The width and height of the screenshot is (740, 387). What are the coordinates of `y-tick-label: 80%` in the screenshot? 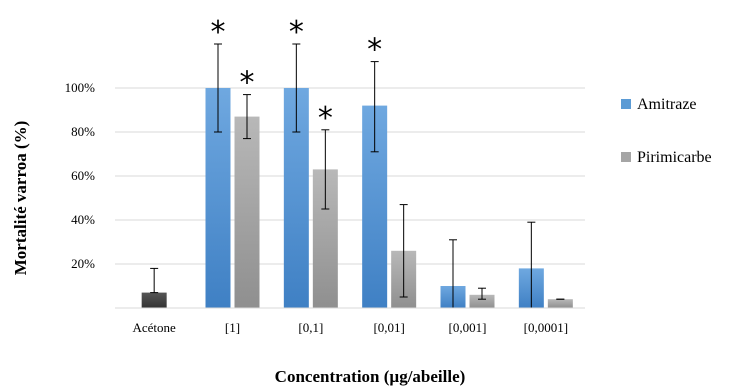 It's located at (83, 131).